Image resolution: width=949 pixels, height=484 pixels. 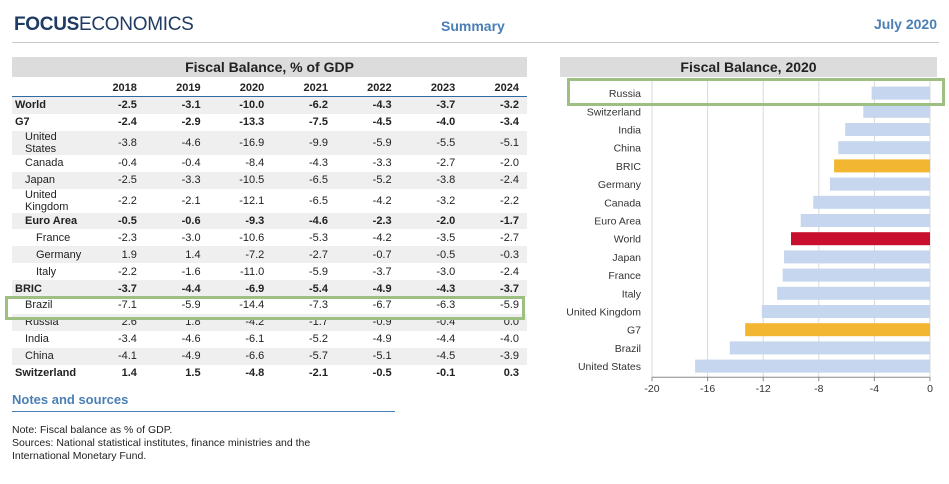 What do you see at coordinates (252, 122) in the screenshot?
I see `table-cell: -13.3` at bounding box center [252, 122].